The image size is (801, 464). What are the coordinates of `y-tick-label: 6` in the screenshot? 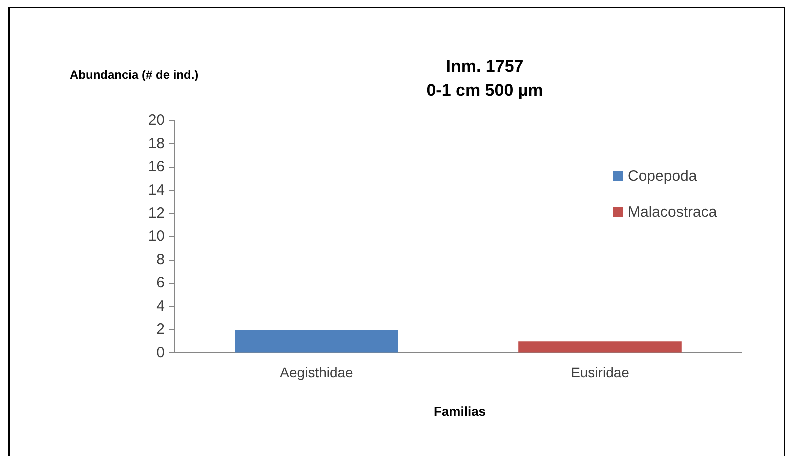 It's located at (160, 283).